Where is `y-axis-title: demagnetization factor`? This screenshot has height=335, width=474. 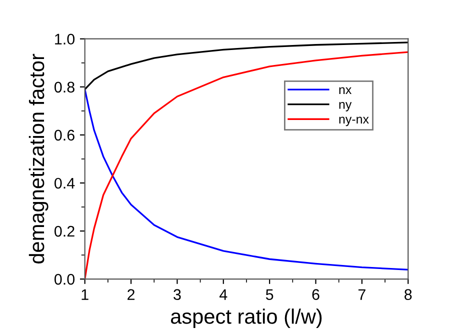 y-axis-title: demagnetization factor is located at coordinates (38, 159).